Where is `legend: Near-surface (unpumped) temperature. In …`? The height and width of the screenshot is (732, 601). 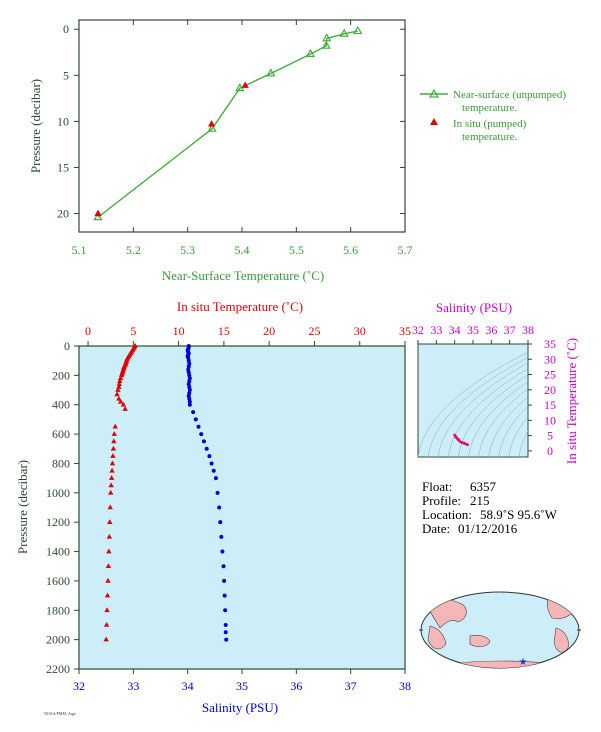
legend: Near-surface (unpumped) temperature. In … is located at coordinates (493, 115).